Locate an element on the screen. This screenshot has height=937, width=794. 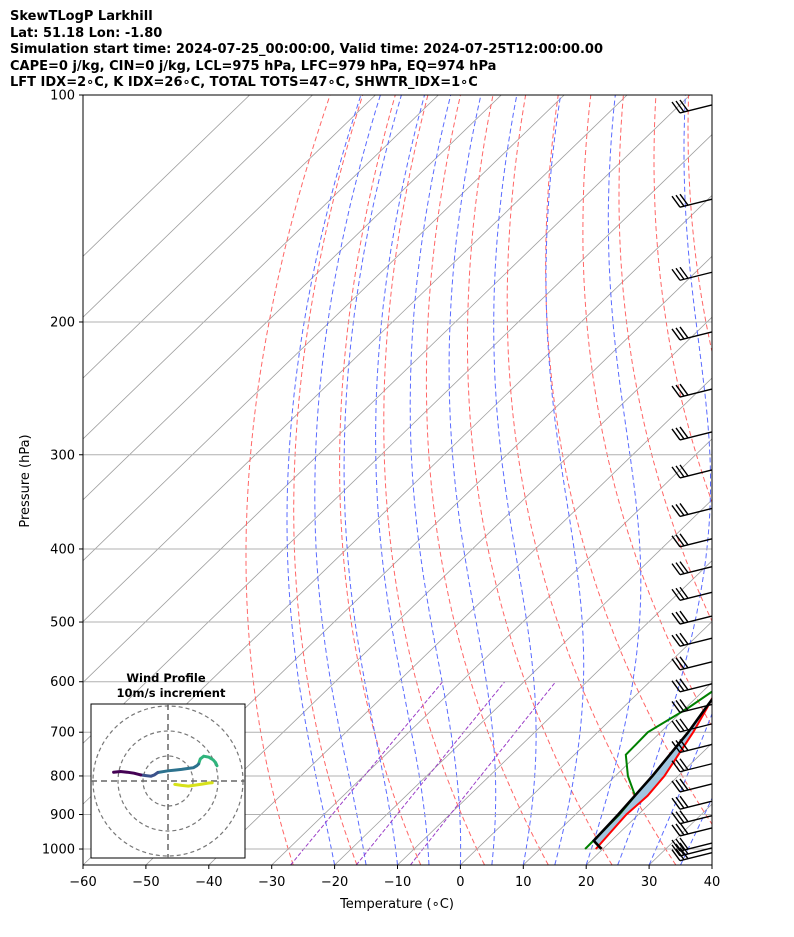
y-tick-label: 100 is located at coordinates (62, 96).